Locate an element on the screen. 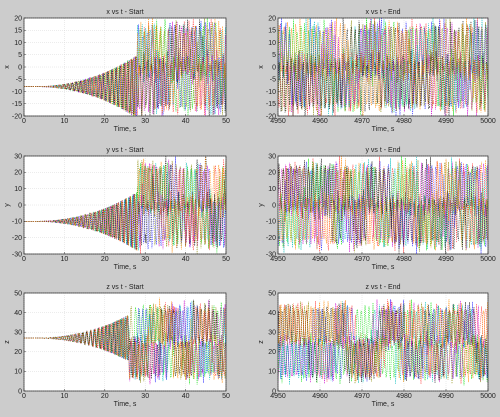 Image resolution: width=500 pixels, height=417 pixels. y-tick-label: 50 is located at coordinates (18, 293).